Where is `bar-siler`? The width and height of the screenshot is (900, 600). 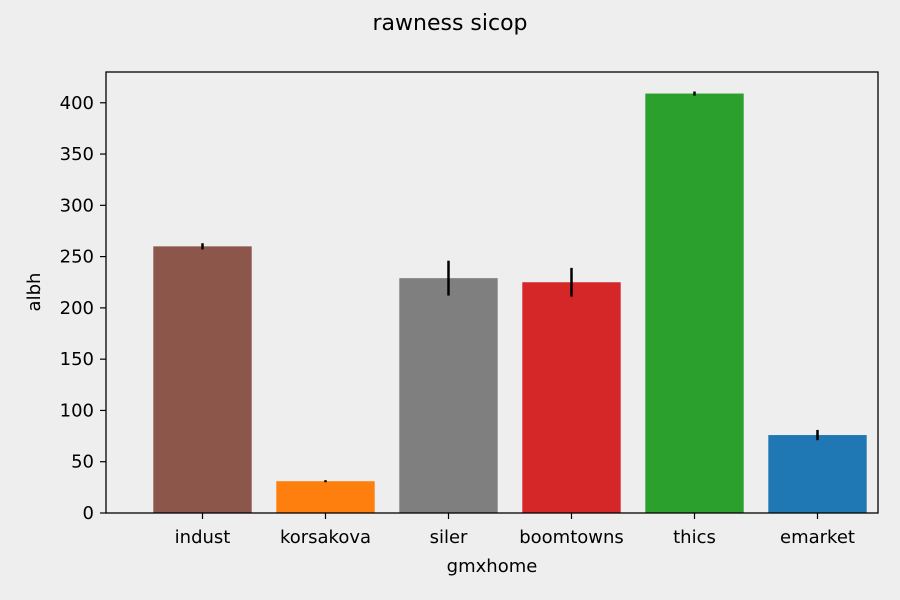 bar-siler is located at coordinates (448, 395).